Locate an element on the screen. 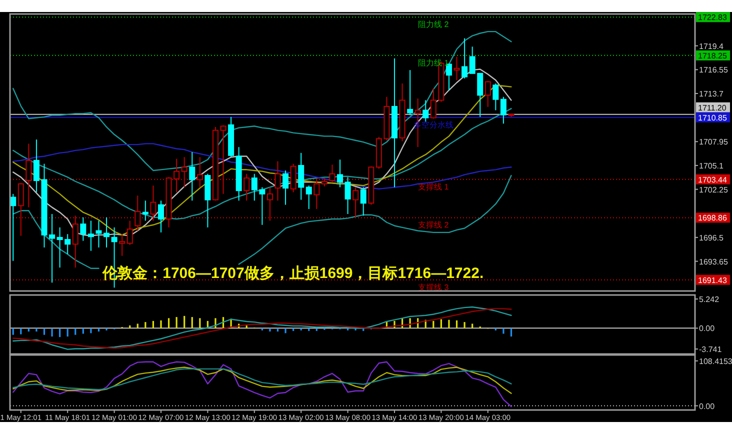 This screenshot has width=732, height=428. text: 1718.25 is located at coordinates (713, 55).